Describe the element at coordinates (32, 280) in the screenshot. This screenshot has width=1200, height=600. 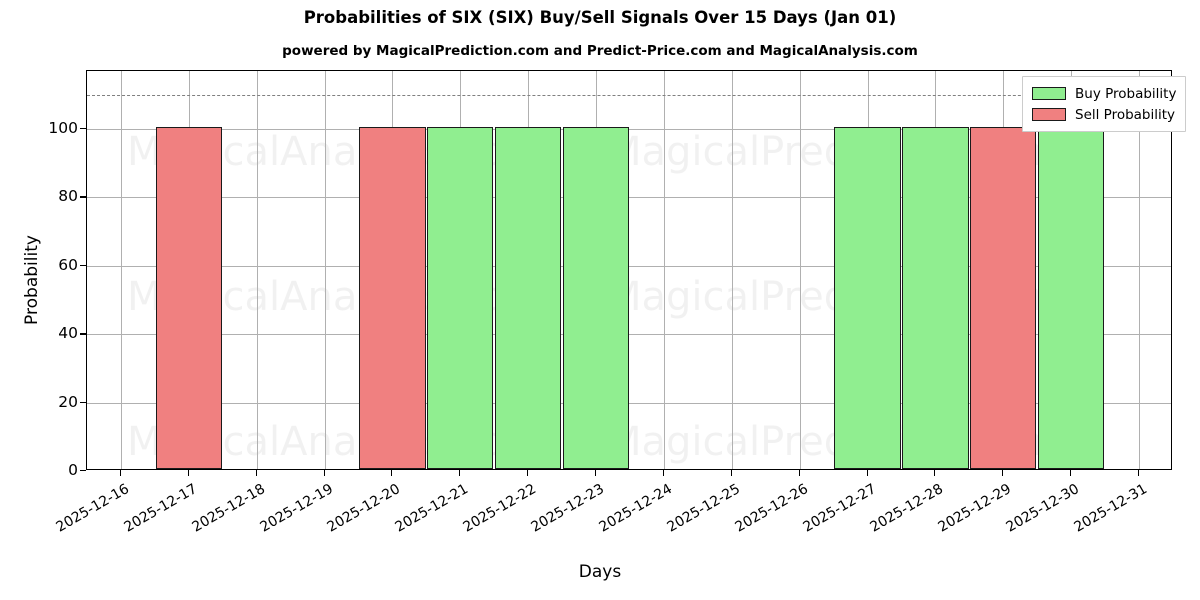
I see `y-axis-label: Probability` at that location.